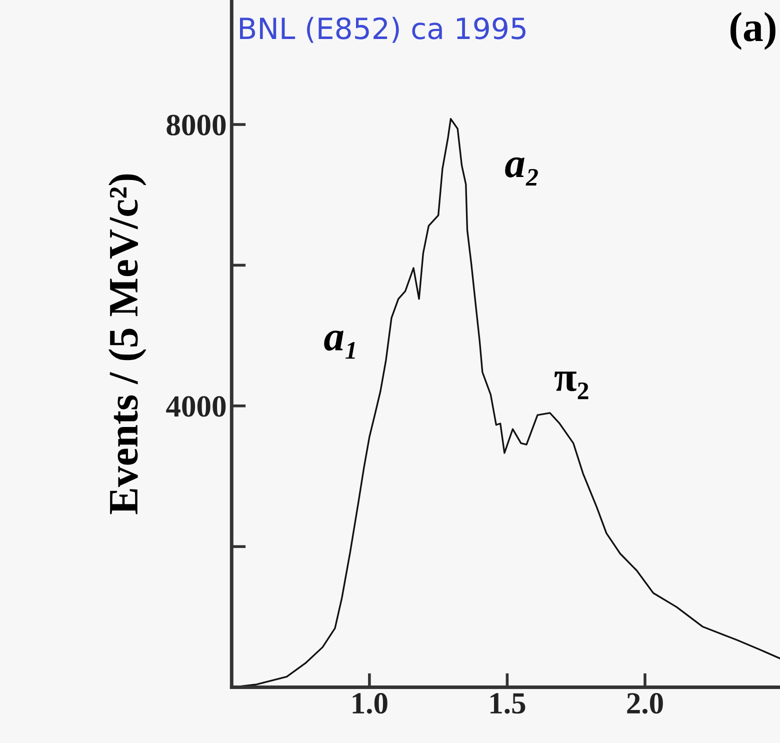 The height and width of the screenshot is (743, 780). I want to click on y-axis-title: Events / (5 MeV/c²), so click(127, 344).